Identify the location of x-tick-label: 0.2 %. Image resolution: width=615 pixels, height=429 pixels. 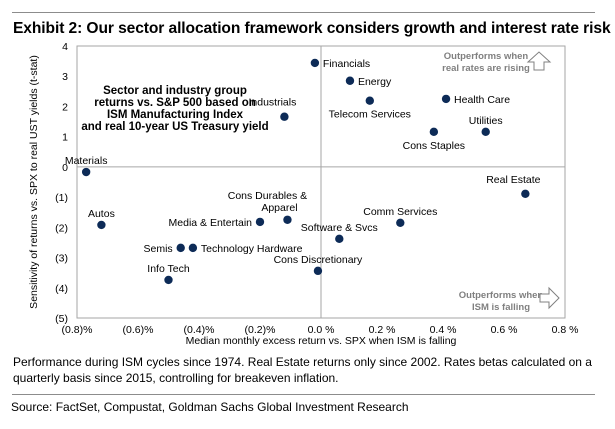
(382, 330).